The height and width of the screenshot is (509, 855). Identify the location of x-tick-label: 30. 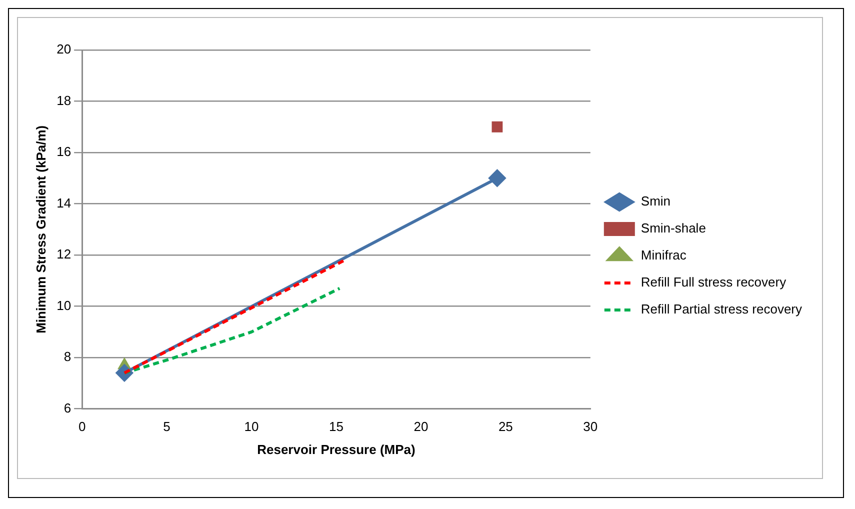
(590, 426).